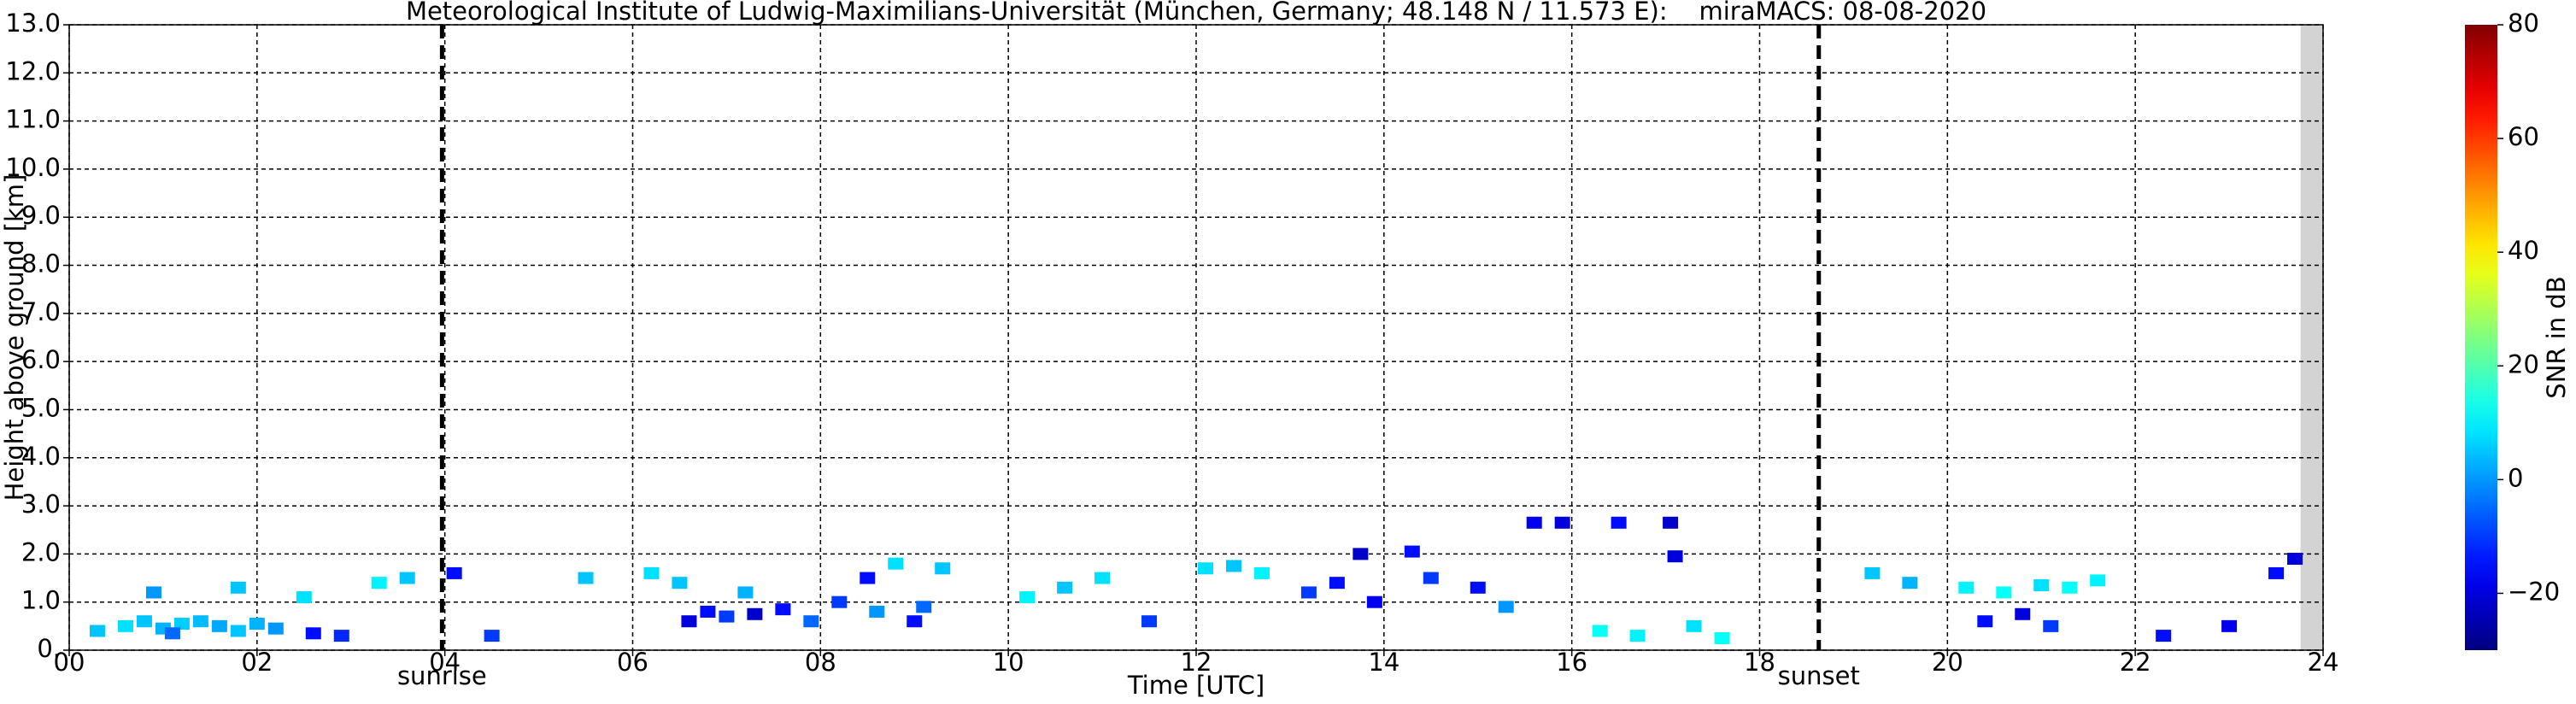 The image size is (2576, 704). I want to click on colorbar-label: SNR in dB, so click(2556, 337).